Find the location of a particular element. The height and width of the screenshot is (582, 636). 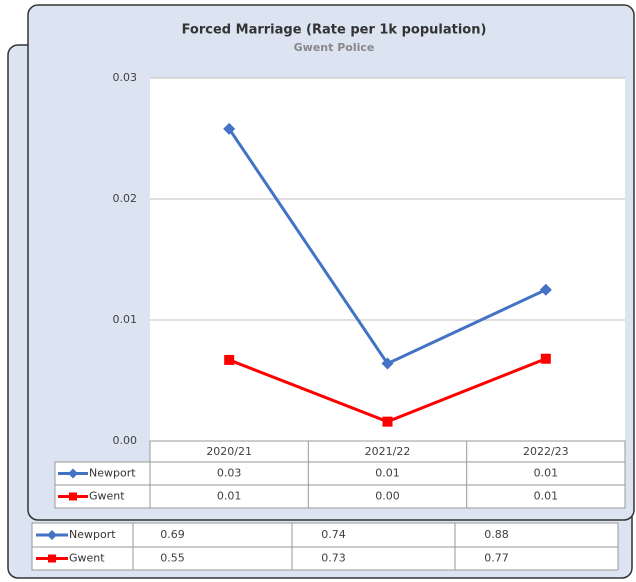

x-tick-label: 2021/22 is located at coordinates (388, 451).